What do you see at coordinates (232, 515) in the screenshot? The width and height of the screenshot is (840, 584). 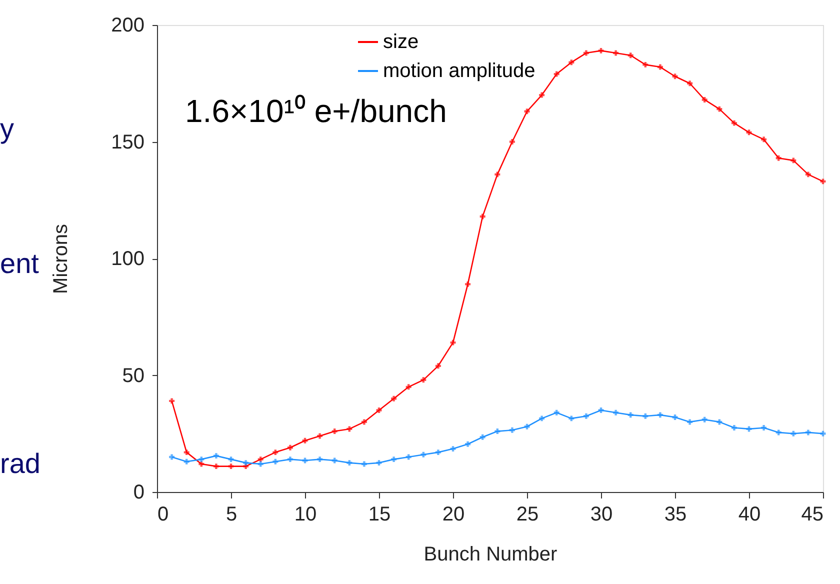 I see `x-tick-label: 5` at bounding box center [232, 515].